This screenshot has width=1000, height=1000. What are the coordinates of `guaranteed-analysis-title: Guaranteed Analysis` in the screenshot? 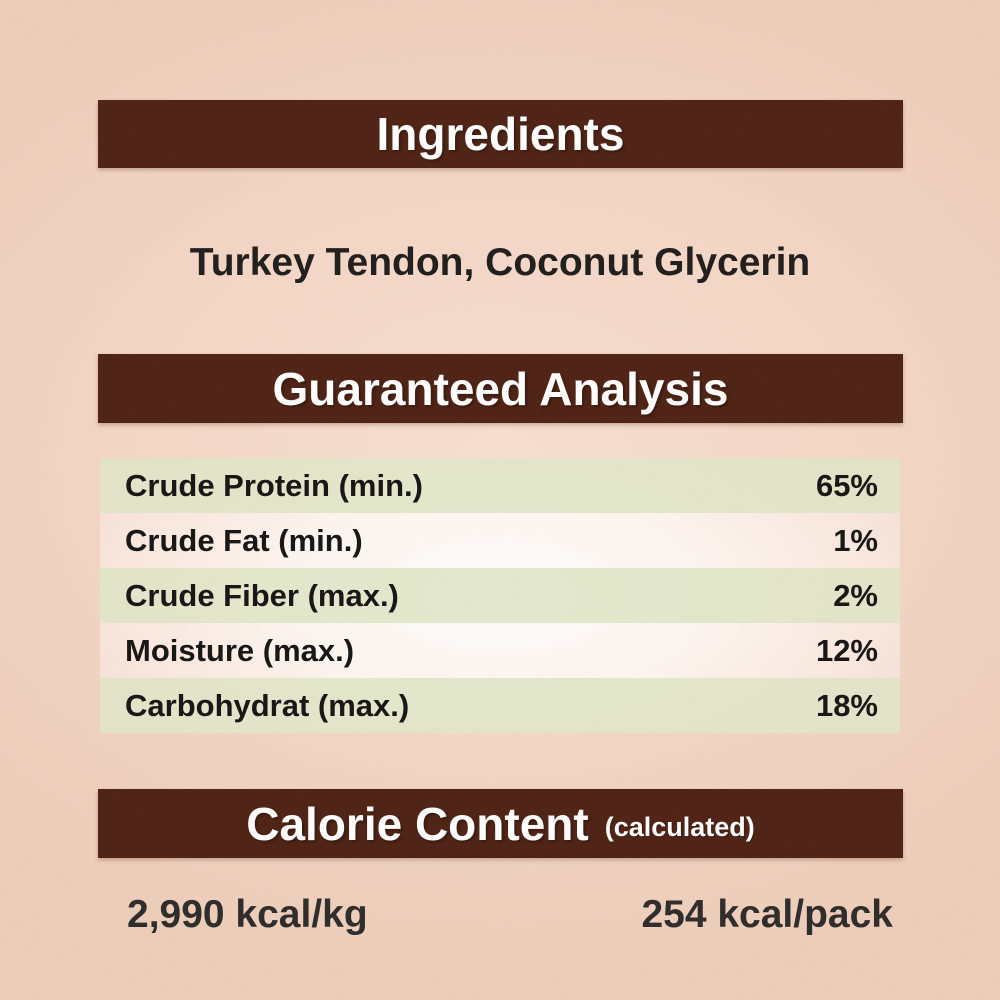 It's located at (500, 388).